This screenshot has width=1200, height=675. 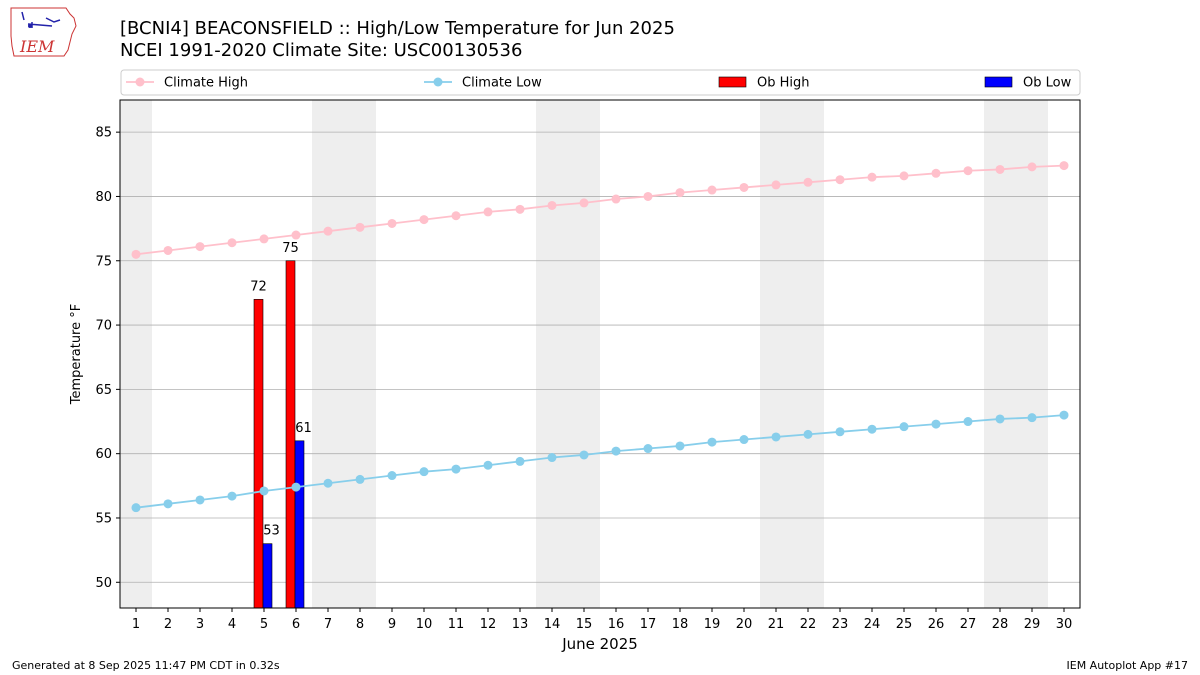 I want to click on legend: Climate High Climate Low Ob High Ob Low, so click(x=600, y=82).